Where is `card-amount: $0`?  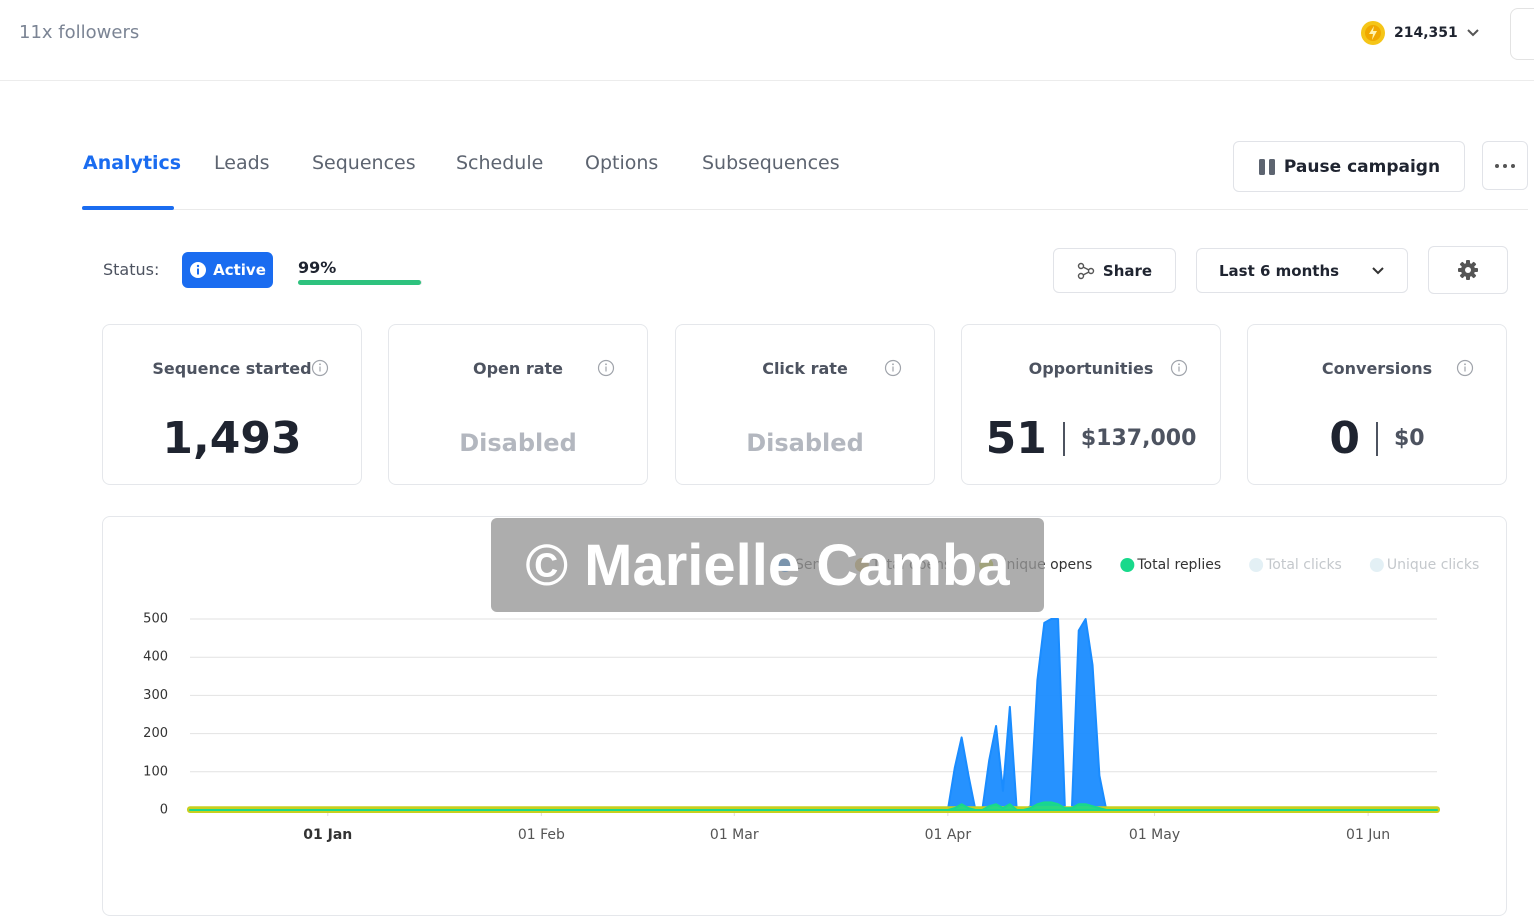 card-amount: $0 is located at coordinates (1409, 438).